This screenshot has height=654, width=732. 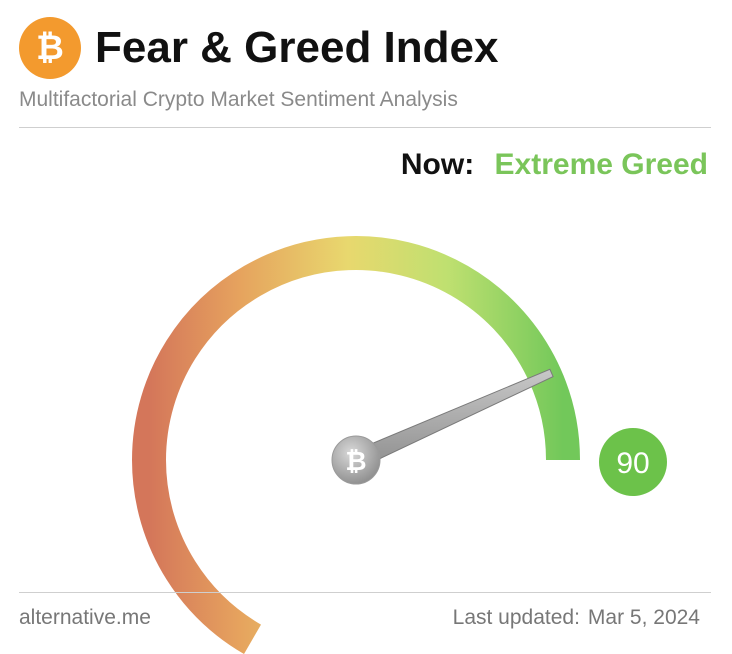 I want to click on status-value: Extreme Greed, so click(x=601, y=164).